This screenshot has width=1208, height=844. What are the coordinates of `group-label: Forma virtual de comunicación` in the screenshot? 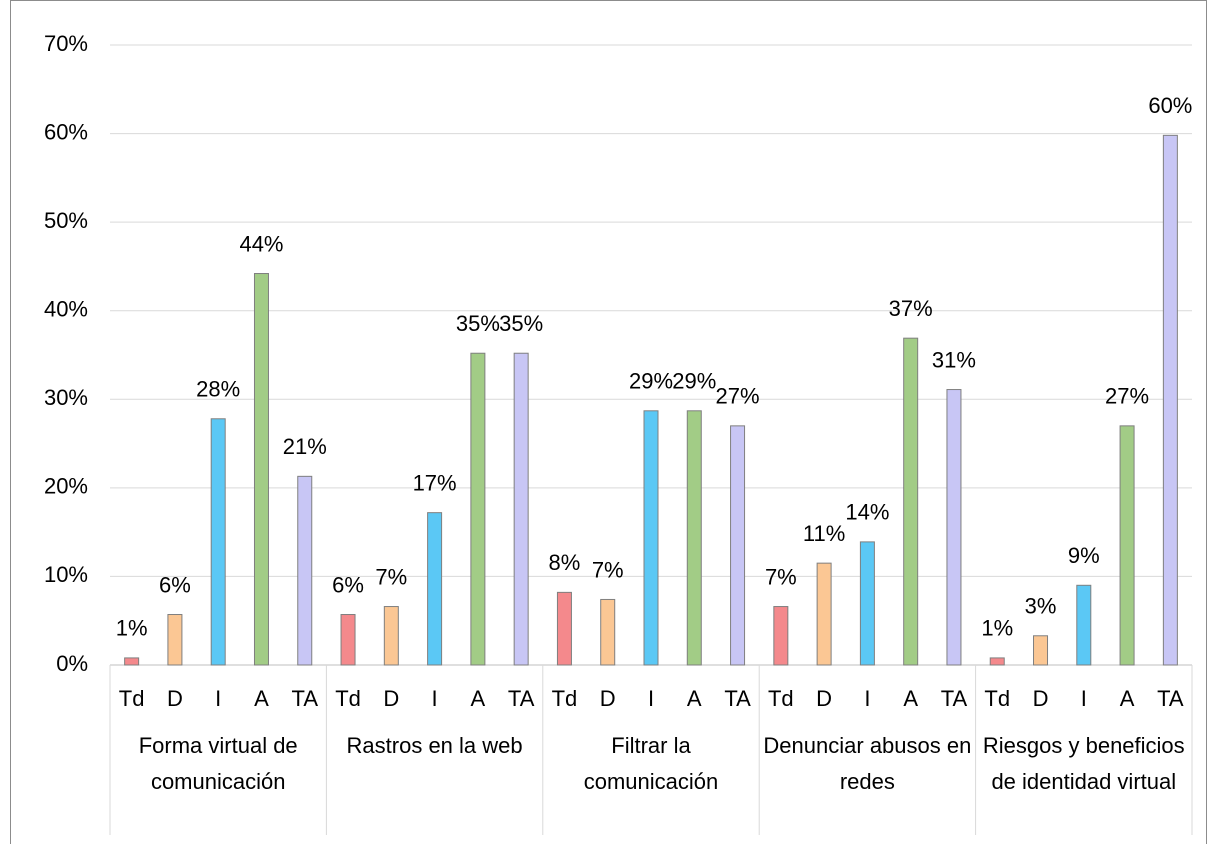 It's located at (218, 763).